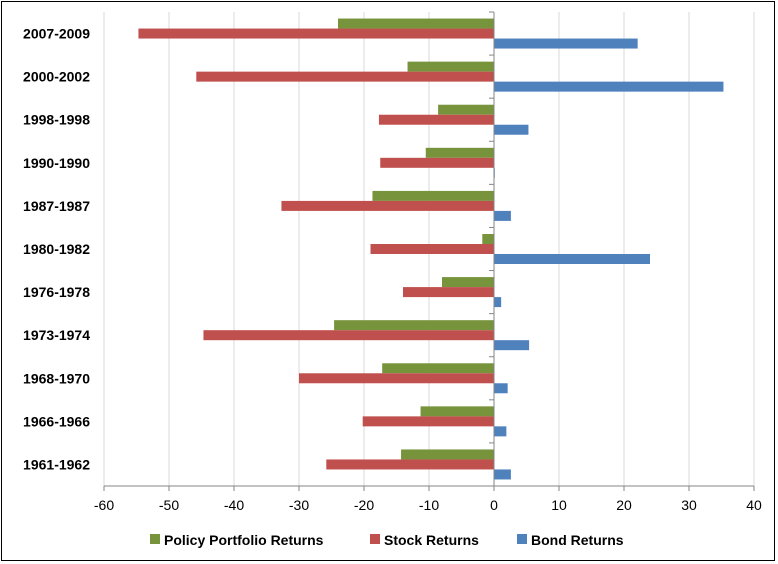 The width and height of the screenshot is (778, 564). What do you see at coordinates (437, 162) in the screenshot?
I see `bar-stock-returns-1990-1990` at bounding box center [437, 162].